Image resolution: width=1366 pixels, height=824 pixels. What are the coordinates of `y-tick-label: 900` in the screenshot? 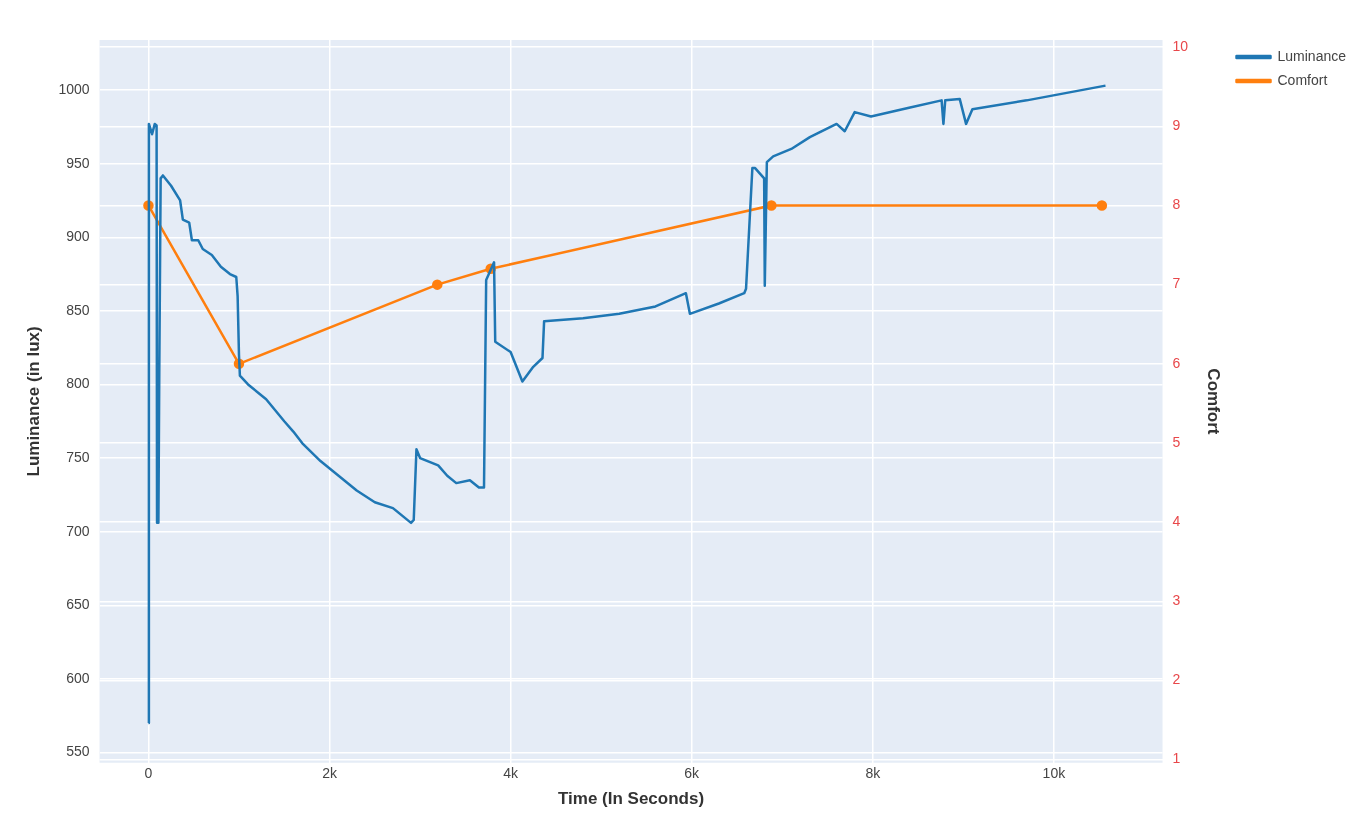 It's located at (78, 236).